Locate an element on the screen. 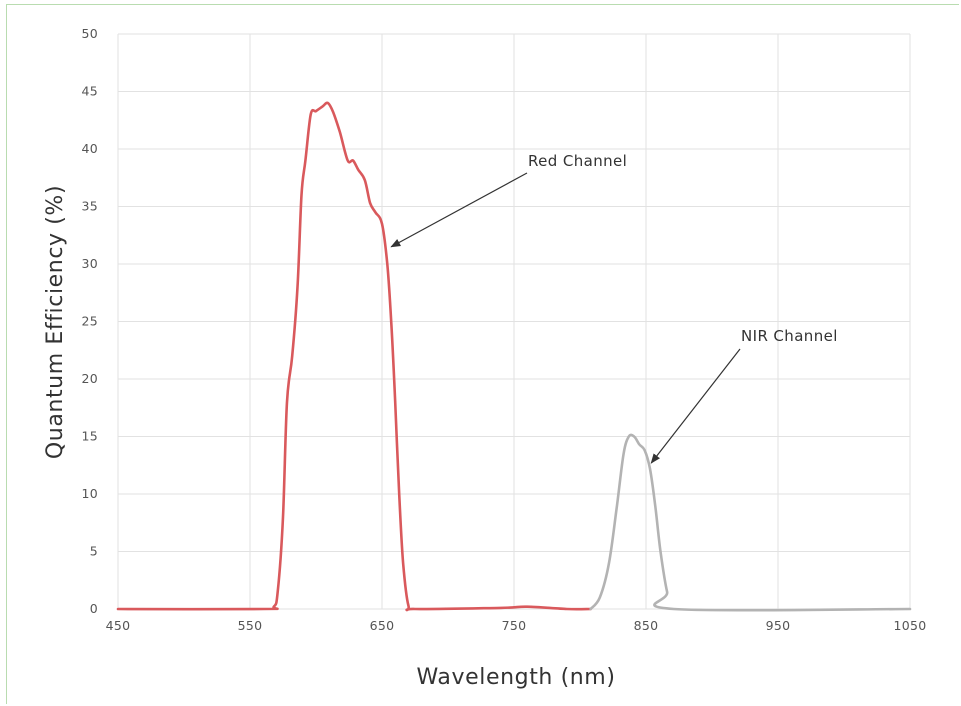 The image size is (961, 706). x-axis-ticks: 450 550 650 750 850 950 1050 is located at coordinates (516, 625).